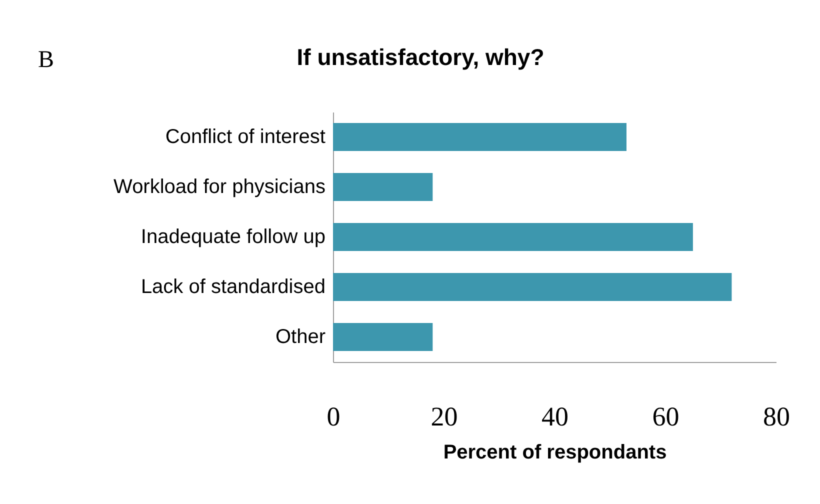  What do you see at coordinates (220, 187) in the screenshot?
I see `y-tick-label: Workload for physicians` at bounding box center [220, 187].